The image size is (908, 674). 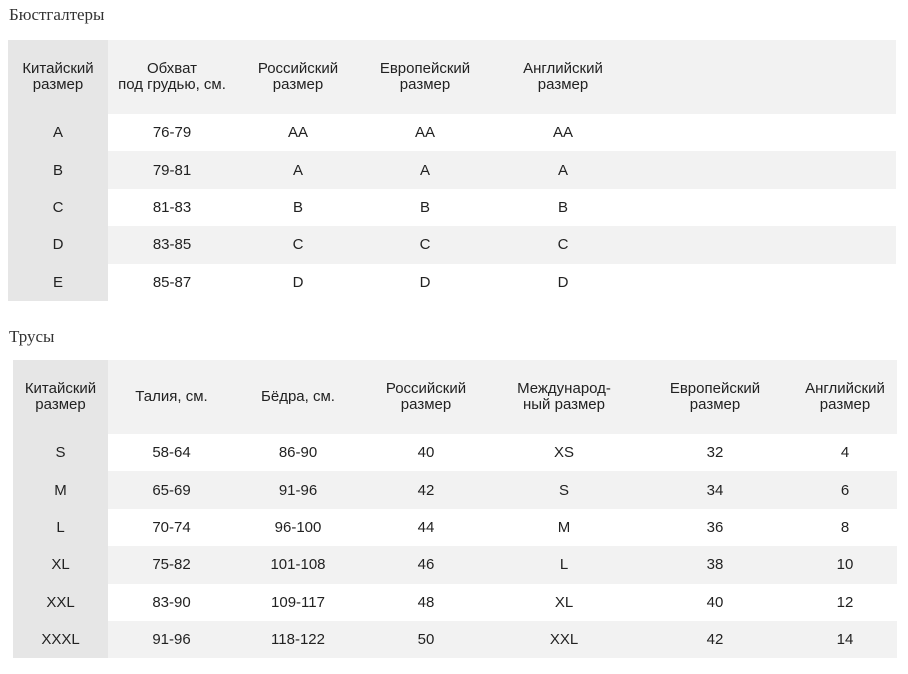 I want to click on table-row: XXL 83-90 109-117 48 XL 40 12, so click(x=455, y=602).